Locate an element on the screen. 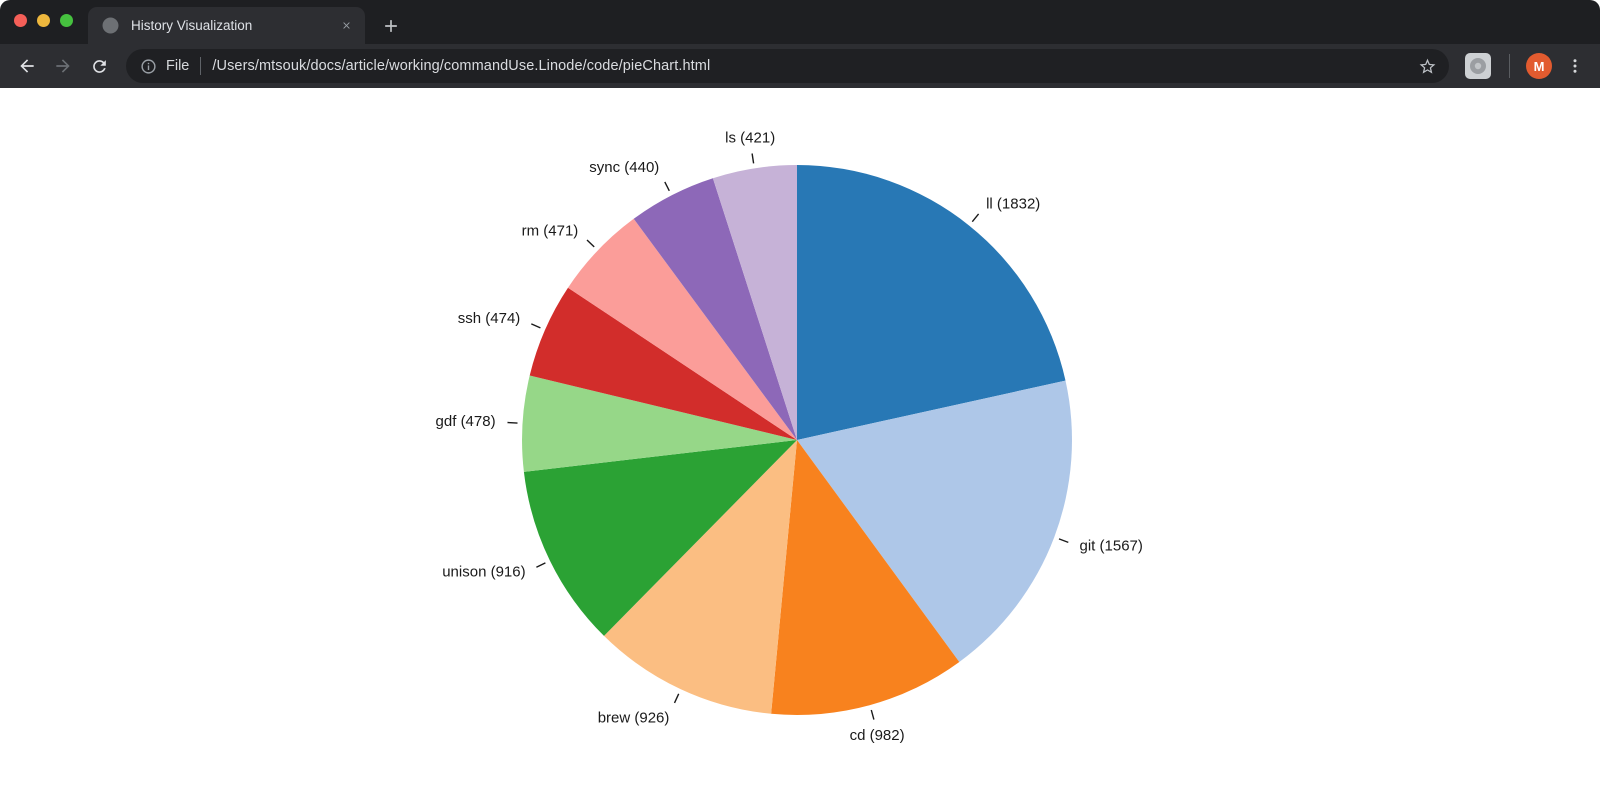  pie-slice-unison is located at coordinates (660, 538).